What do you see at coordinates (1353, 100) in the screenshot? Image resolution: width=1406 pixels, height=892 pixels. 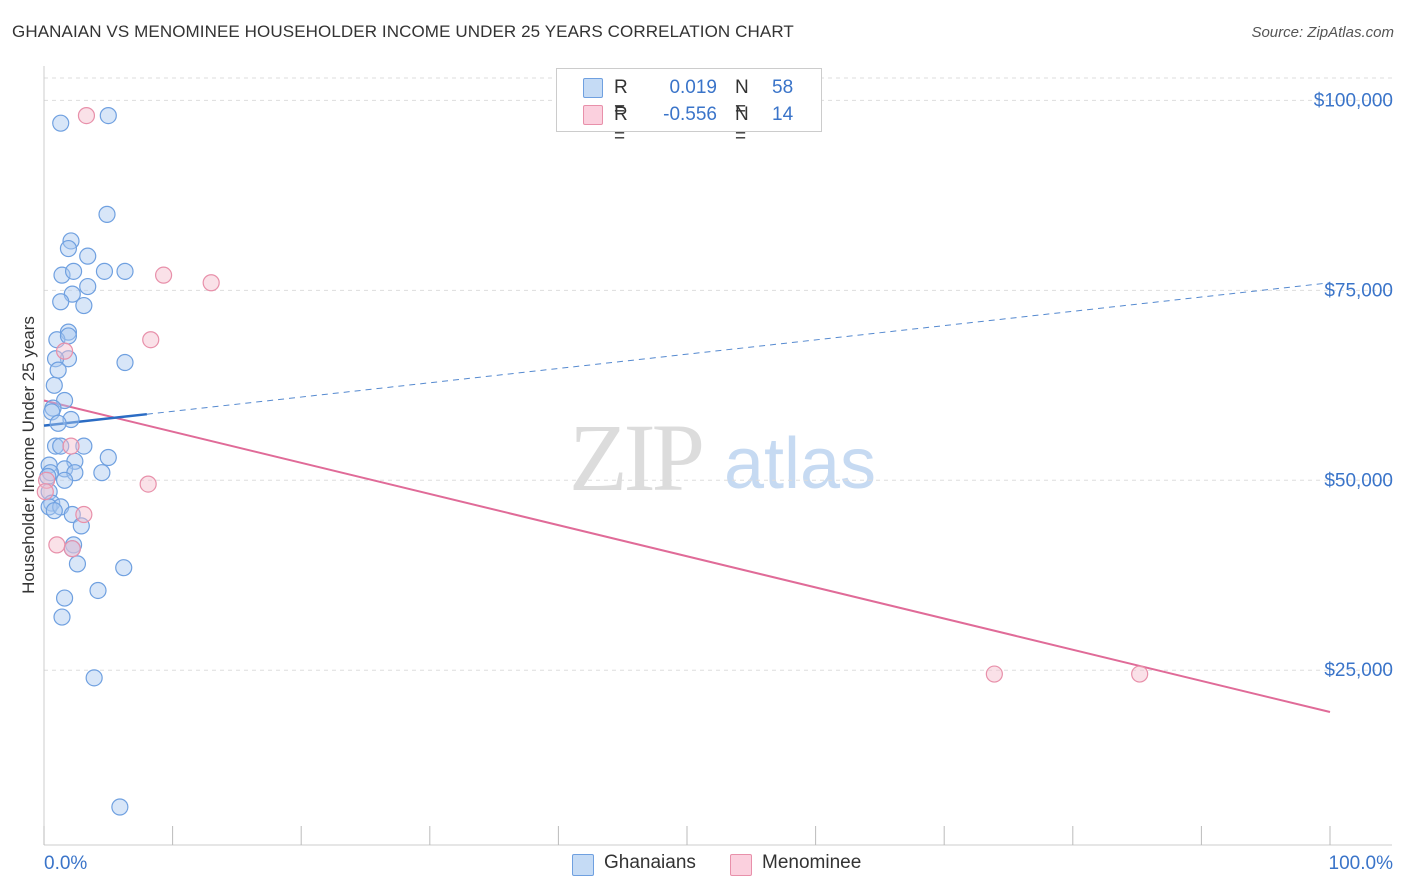 I see `y-tick-label: $100,000` at bounding box center [1353, 100].